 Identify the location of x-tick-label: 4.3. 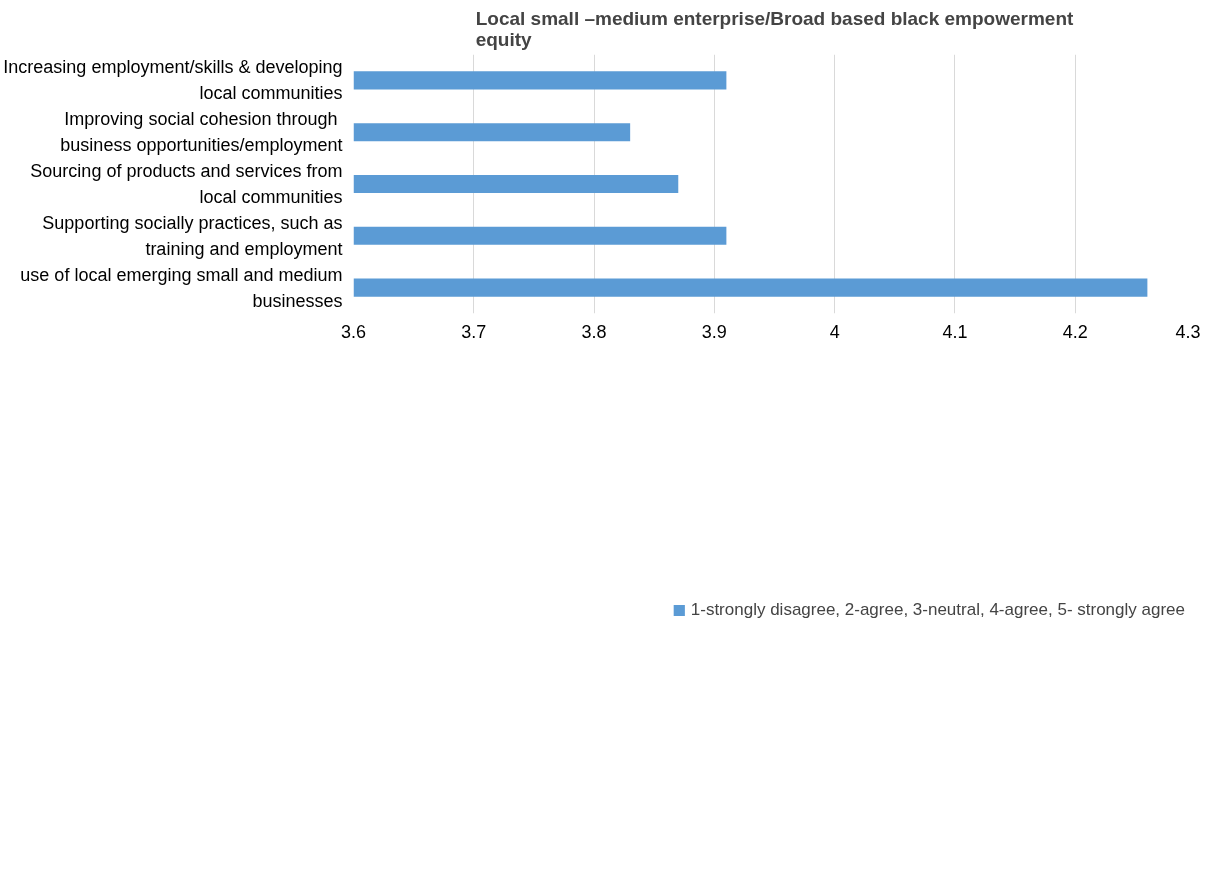
(1188, 331).